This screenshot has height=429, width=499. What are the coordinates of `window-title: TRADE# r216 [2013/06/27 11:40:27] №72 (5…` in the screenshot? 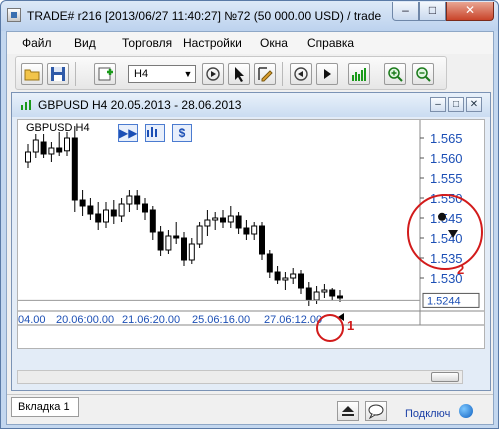 It's located at (204, 16).